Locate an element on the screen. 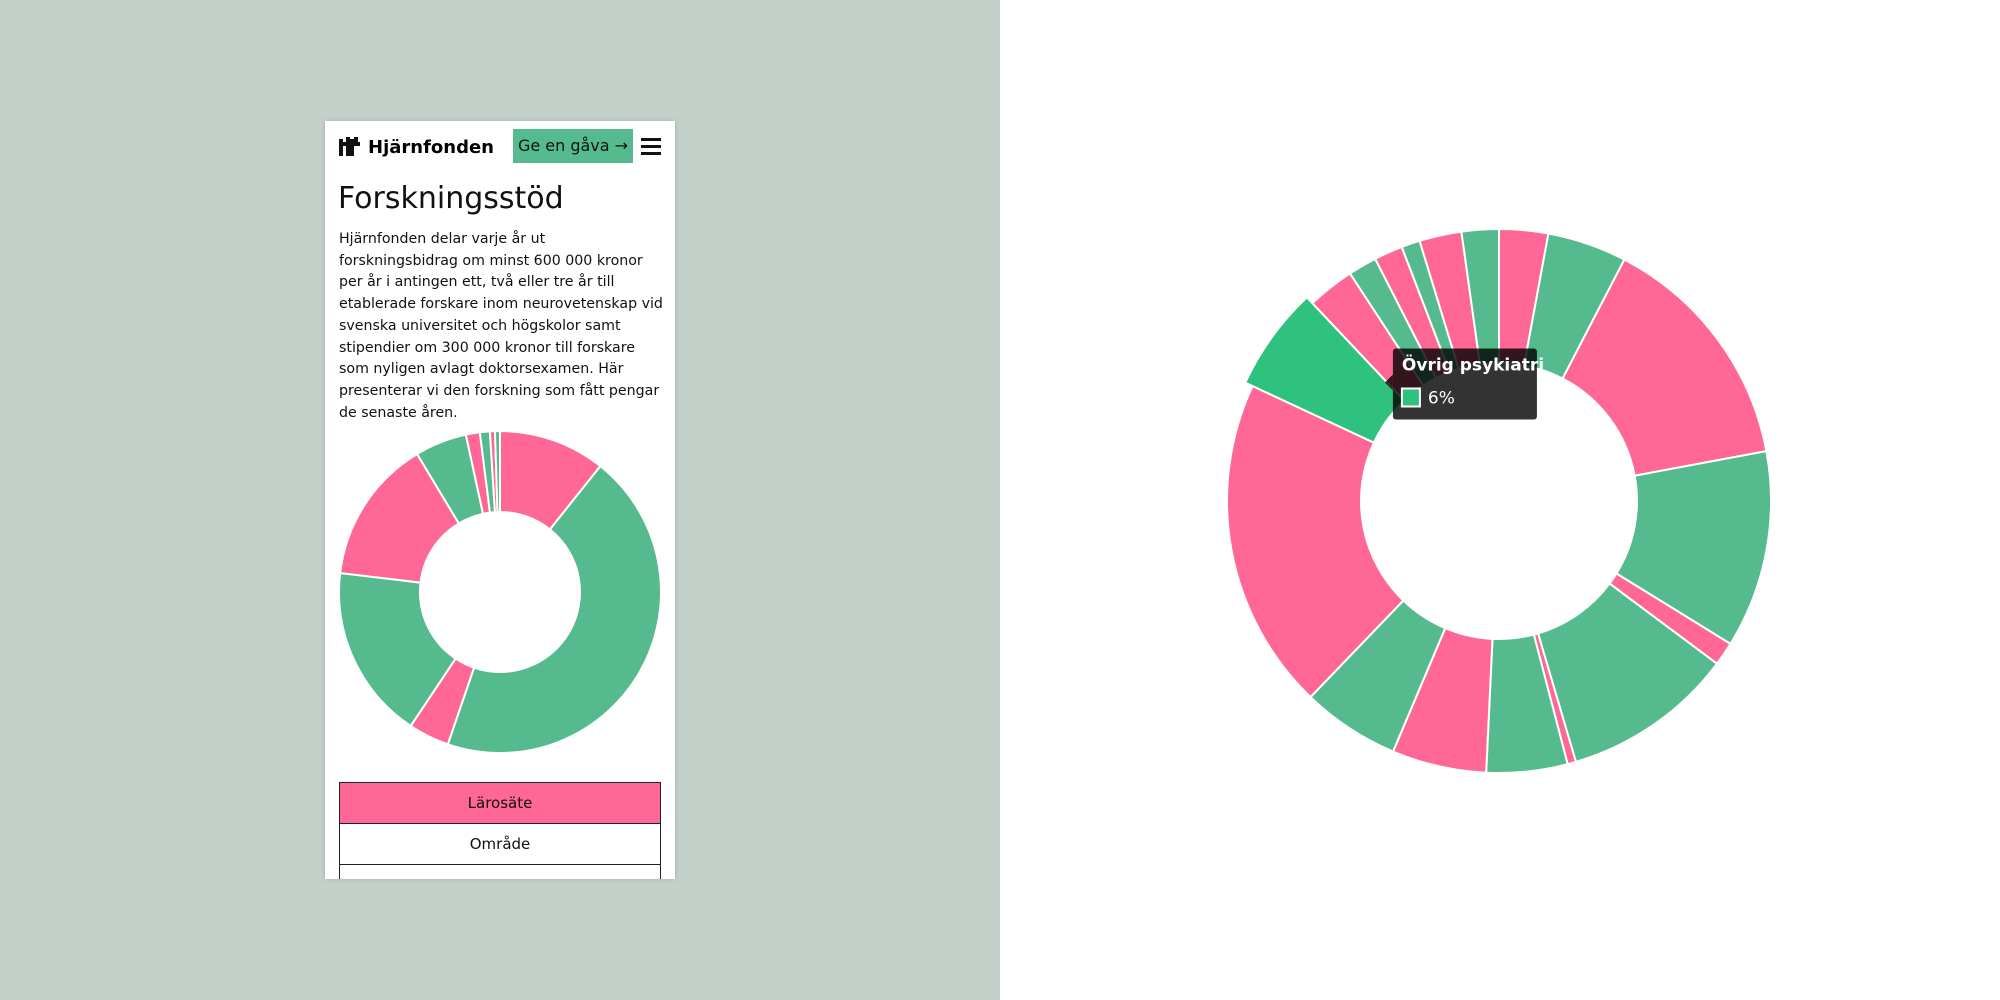  logo-text: Hjärnfonden is located at coordinates (431, 147).